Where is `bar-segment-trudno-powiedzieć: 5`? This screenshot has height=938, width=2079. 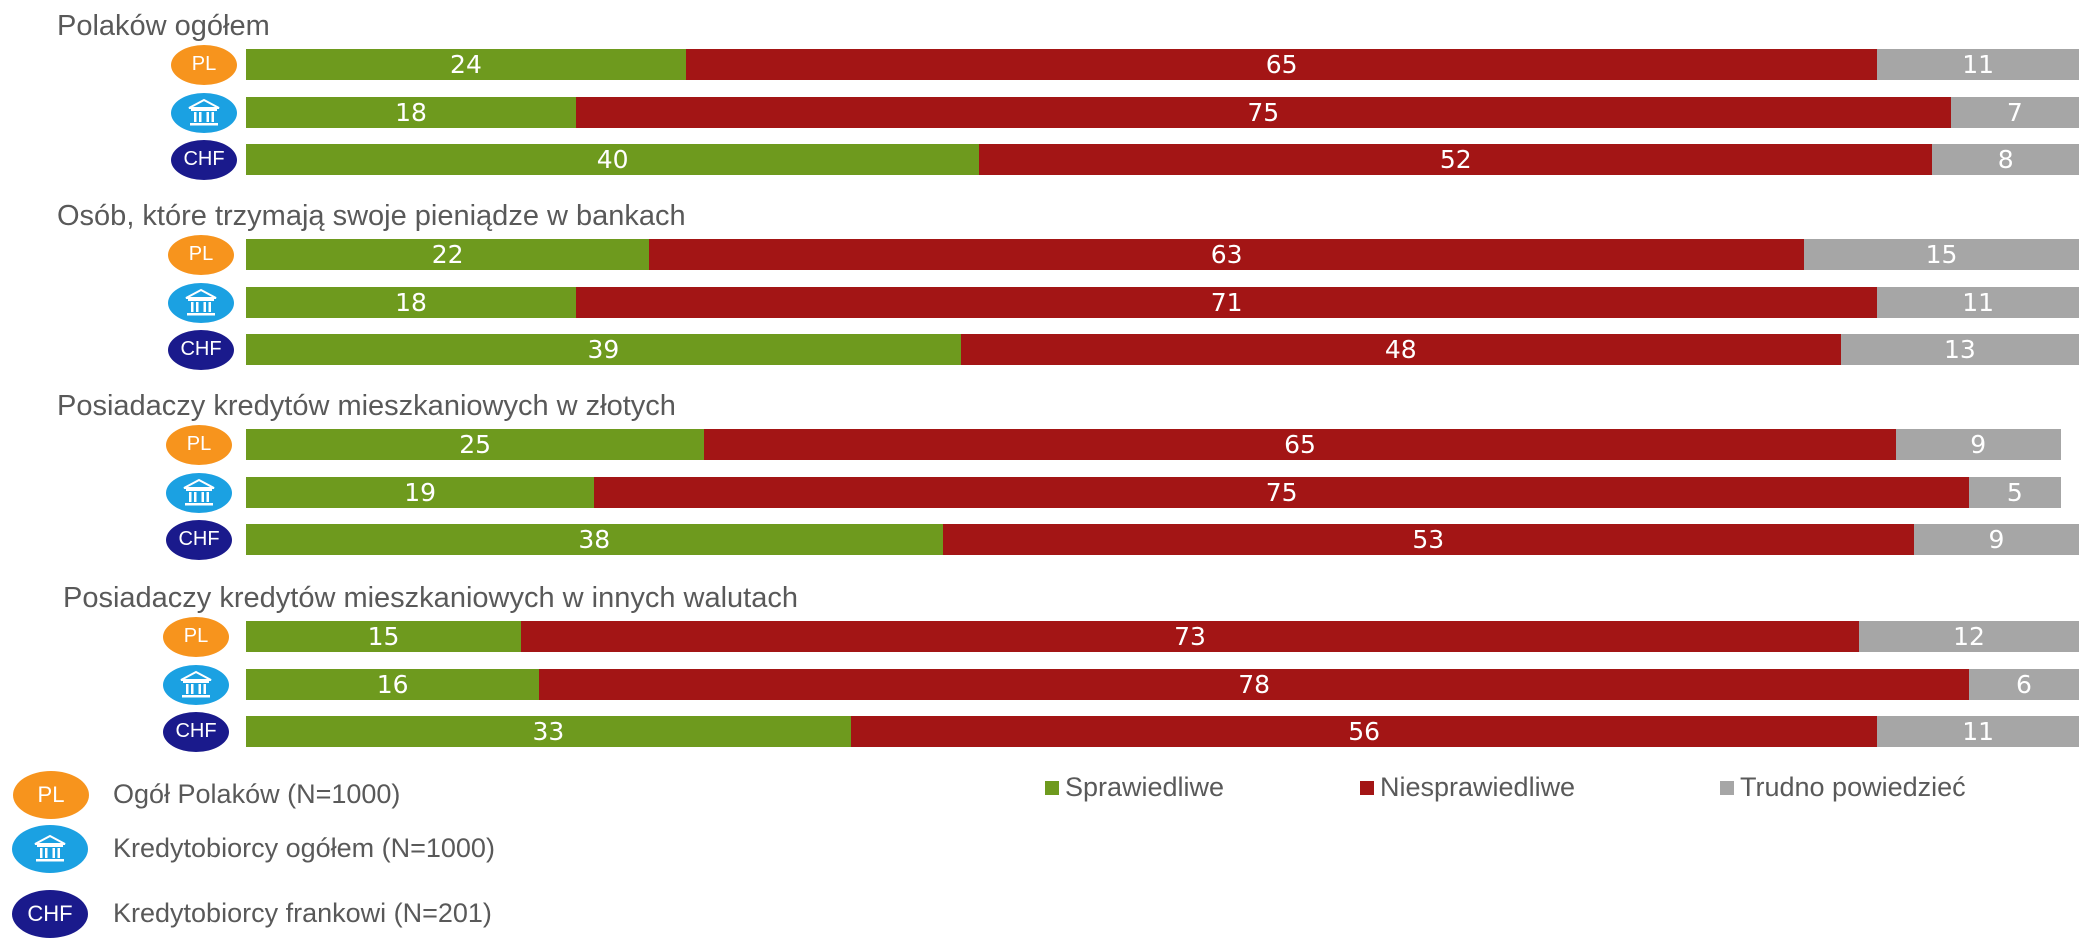 bar-segment-trudno-powiedzieć: 5 is located at coordinates (2015, 492).